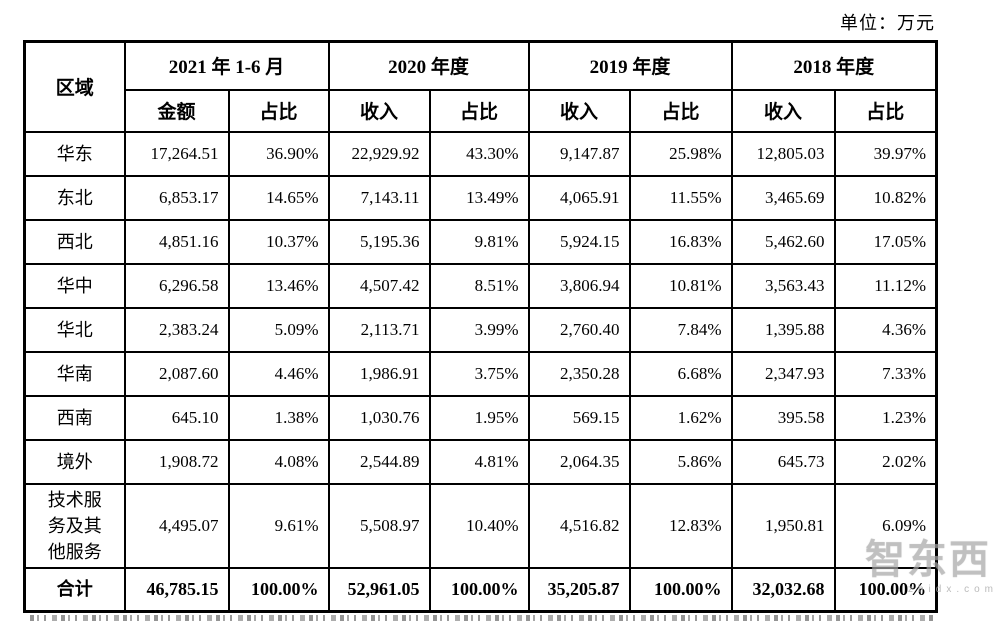 This screenshot has width=1000, height=622. Describe the element at coordinates (176, 589) in the screenshot. I see `value-cell: 46,785.15` at that location.